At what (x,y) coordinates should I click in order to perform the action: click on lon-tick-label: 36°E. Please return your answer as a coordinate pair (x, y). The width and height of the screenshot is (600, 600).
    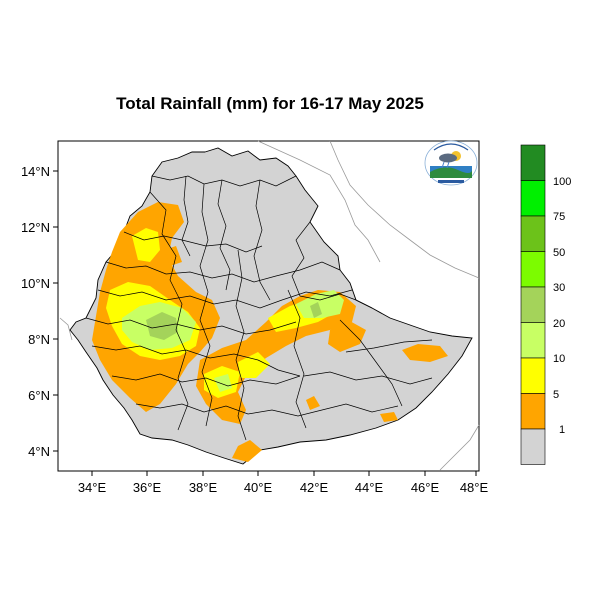
    Looking at the image, I should click on (147, 487).